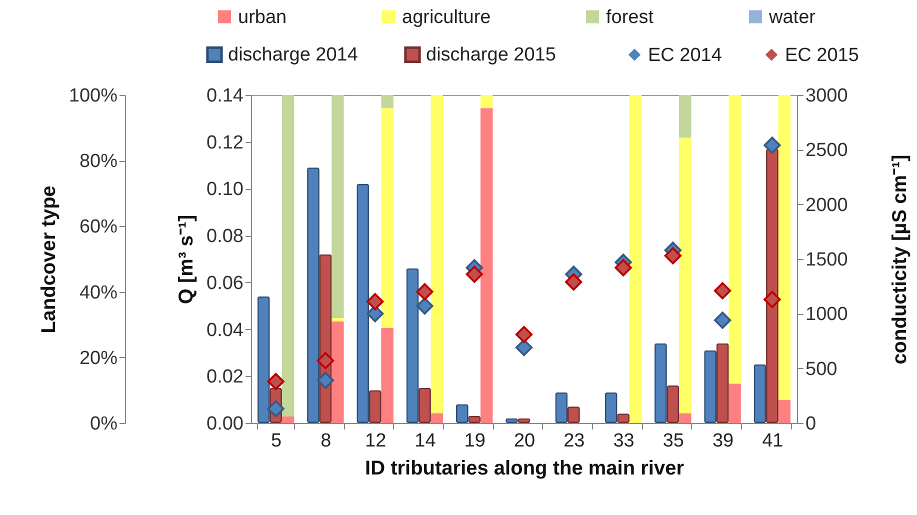 The image size is (917, 515). Describe the element at coordinates (375, 441) in the screenshot. I see `x-tick-label: 12` at that location.